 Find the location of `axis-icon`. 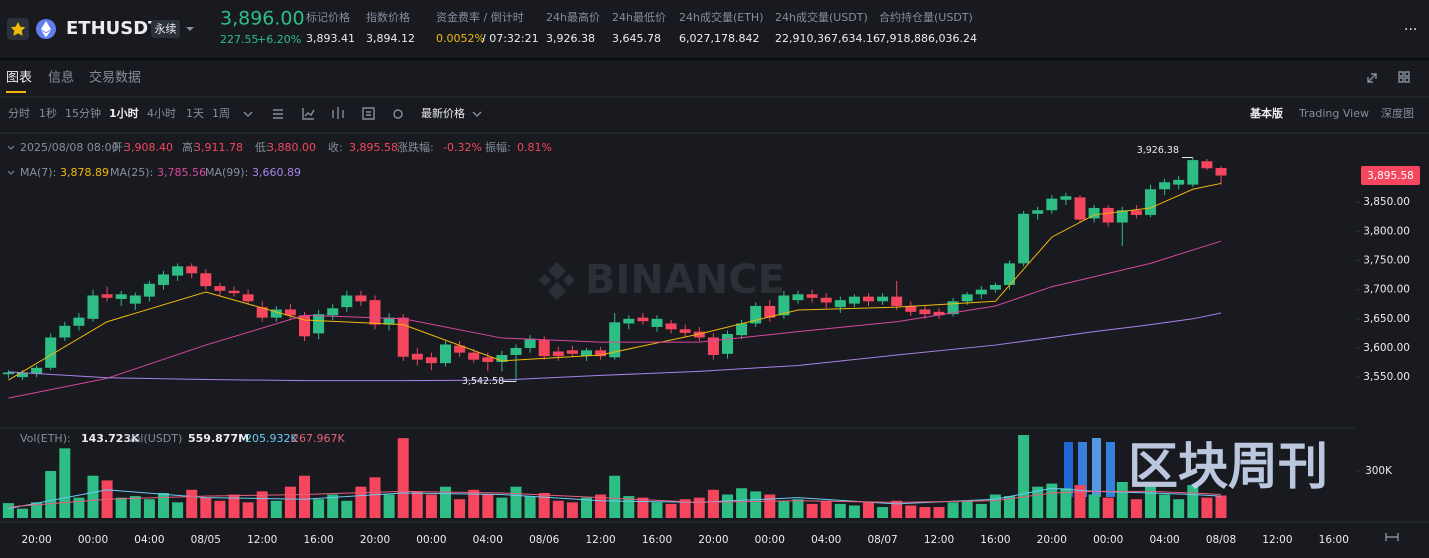

axis-icon is located at coordinates (1392, 537).